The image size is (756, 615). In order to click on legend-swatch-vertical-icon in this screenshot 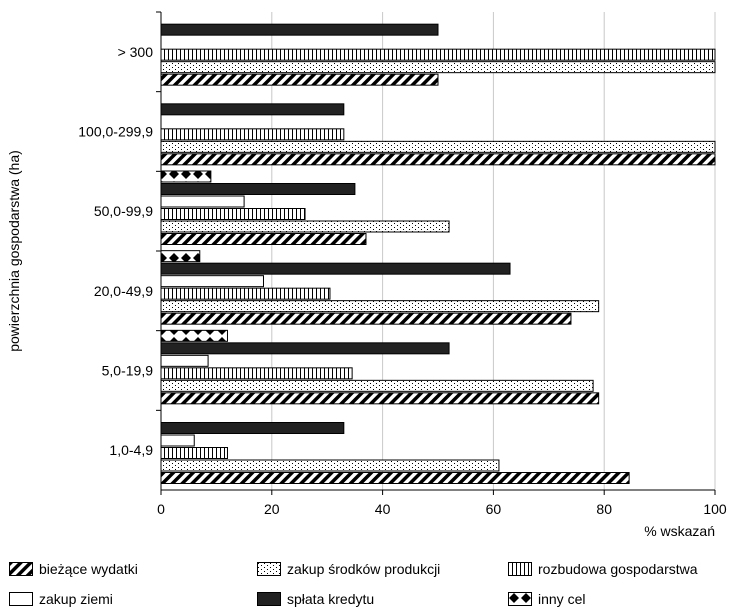, I will do `click(520, 569)`.